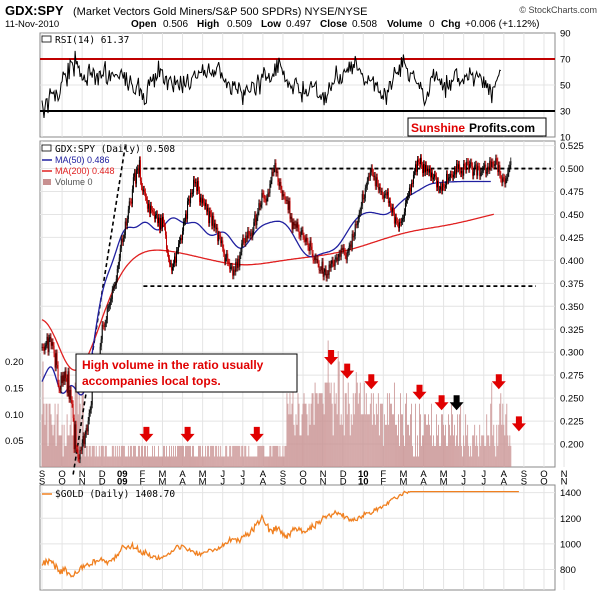 The image size is (602, 607). Describe the element at coordinates (543, 474) in the screenshot. I see `price-x-tick-label: O` at that location.